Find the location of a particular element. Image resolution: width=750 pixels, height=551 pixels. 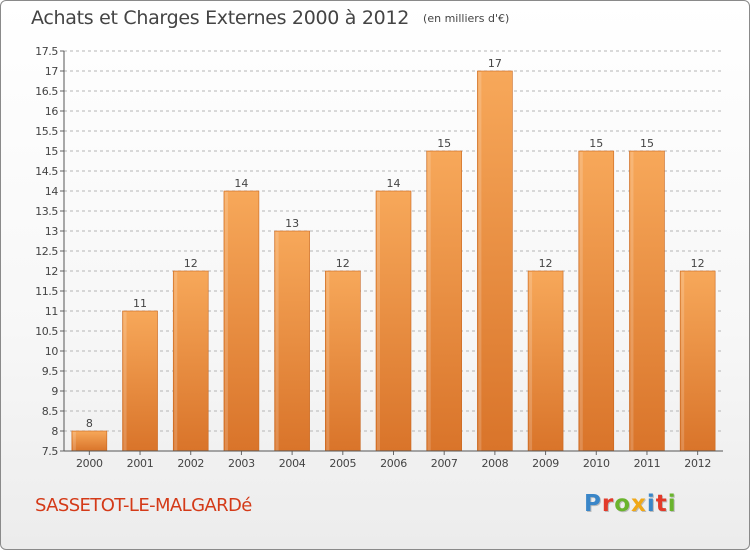

bar-2004 is located at coordinates (292, 341).